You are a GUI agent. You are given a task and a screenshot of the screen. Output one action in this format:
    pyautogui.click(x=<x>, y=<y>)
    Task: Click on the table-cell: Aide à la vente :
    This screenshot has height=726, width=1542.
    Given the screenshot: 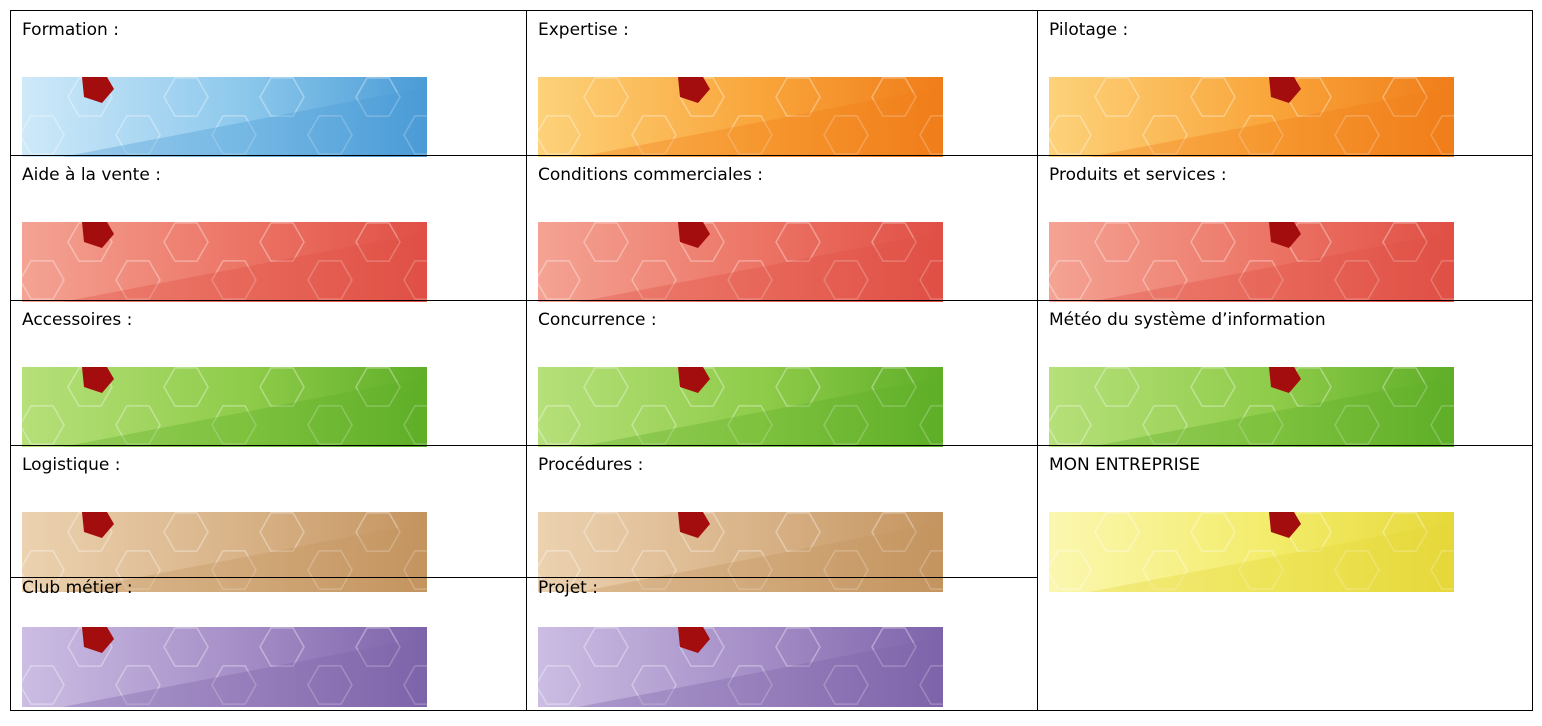 What is the action you would take?
    pyautogui.click(x=268, y=228)
    